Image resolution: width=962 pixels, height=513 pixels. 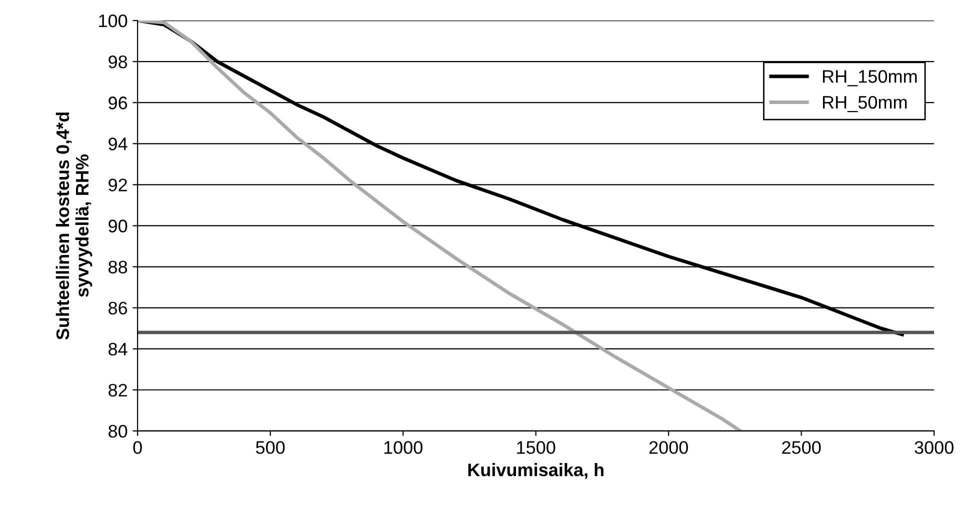 What do you see at coordinates (118, 144) in the screenshot?
I see `y-tick-label: 94` at bounding box center [118, 144].